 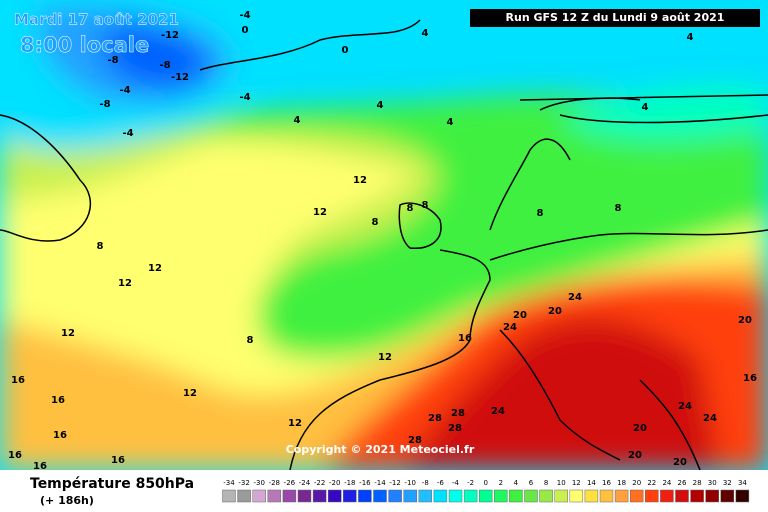 What do you see at coordinates (441, 483) in the screenshot?
I see `scale-label: -6` at bounding box center [441, 483].